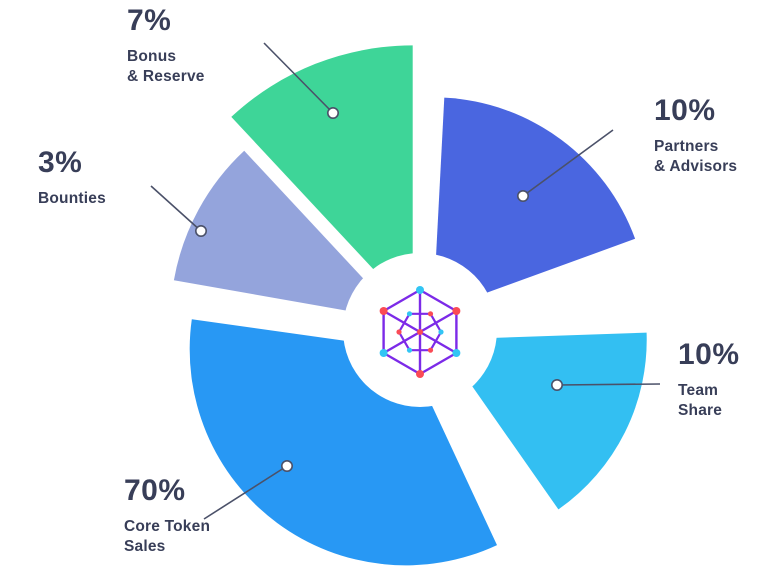  What do you see at coordinates (288, 235) in the screenshot?
I see `pie-slice-bounties` at bounding box center [288, 235].